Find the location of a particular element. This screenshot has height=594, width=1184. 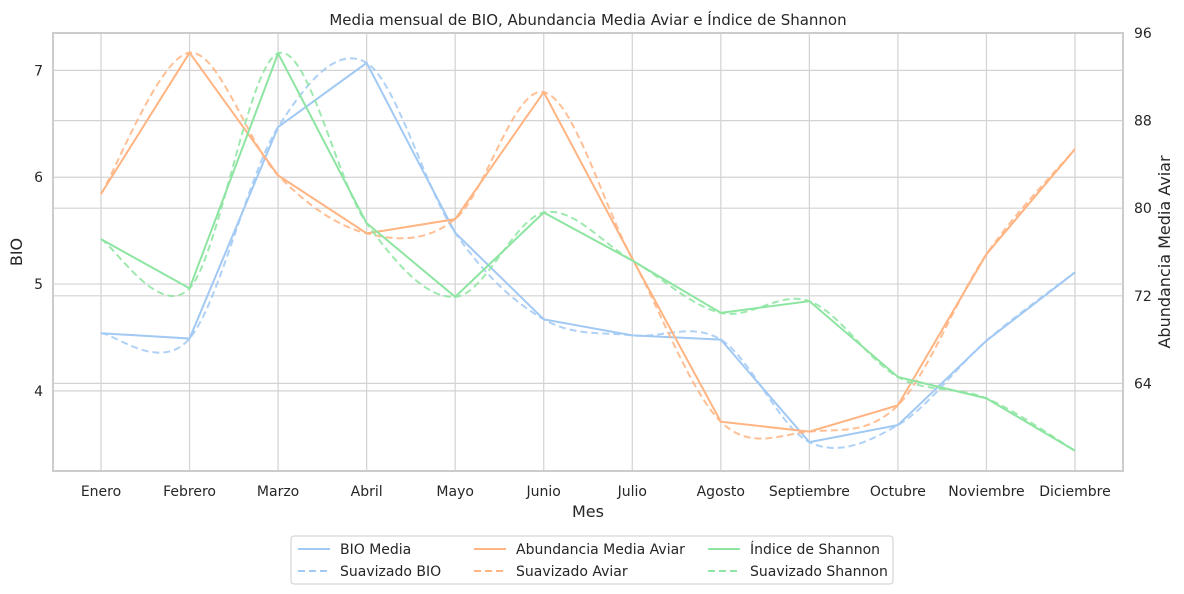

y-tick-label-right: 96 is located at coordinates (1143, 34).